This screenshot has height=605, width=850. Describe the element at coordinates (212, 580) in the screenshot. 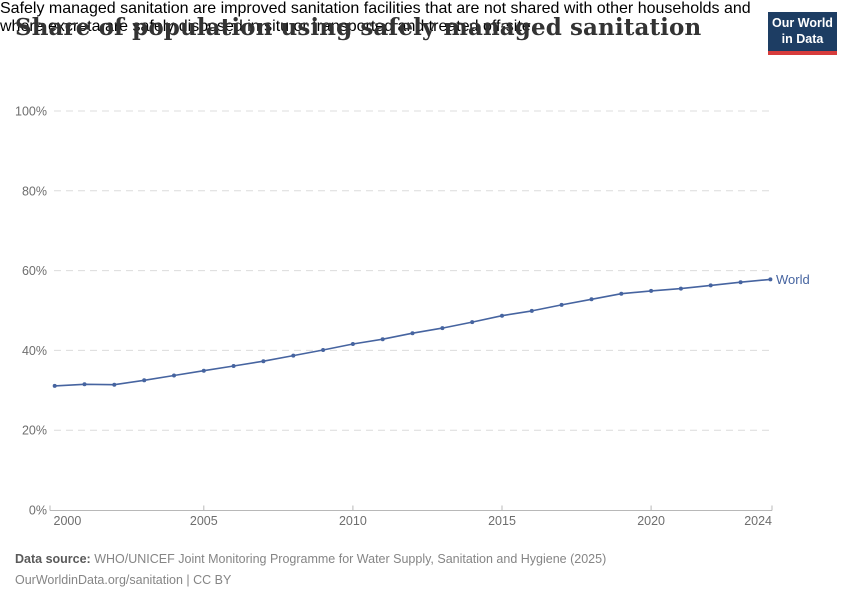

I see `license-link: CC BY` at that location.